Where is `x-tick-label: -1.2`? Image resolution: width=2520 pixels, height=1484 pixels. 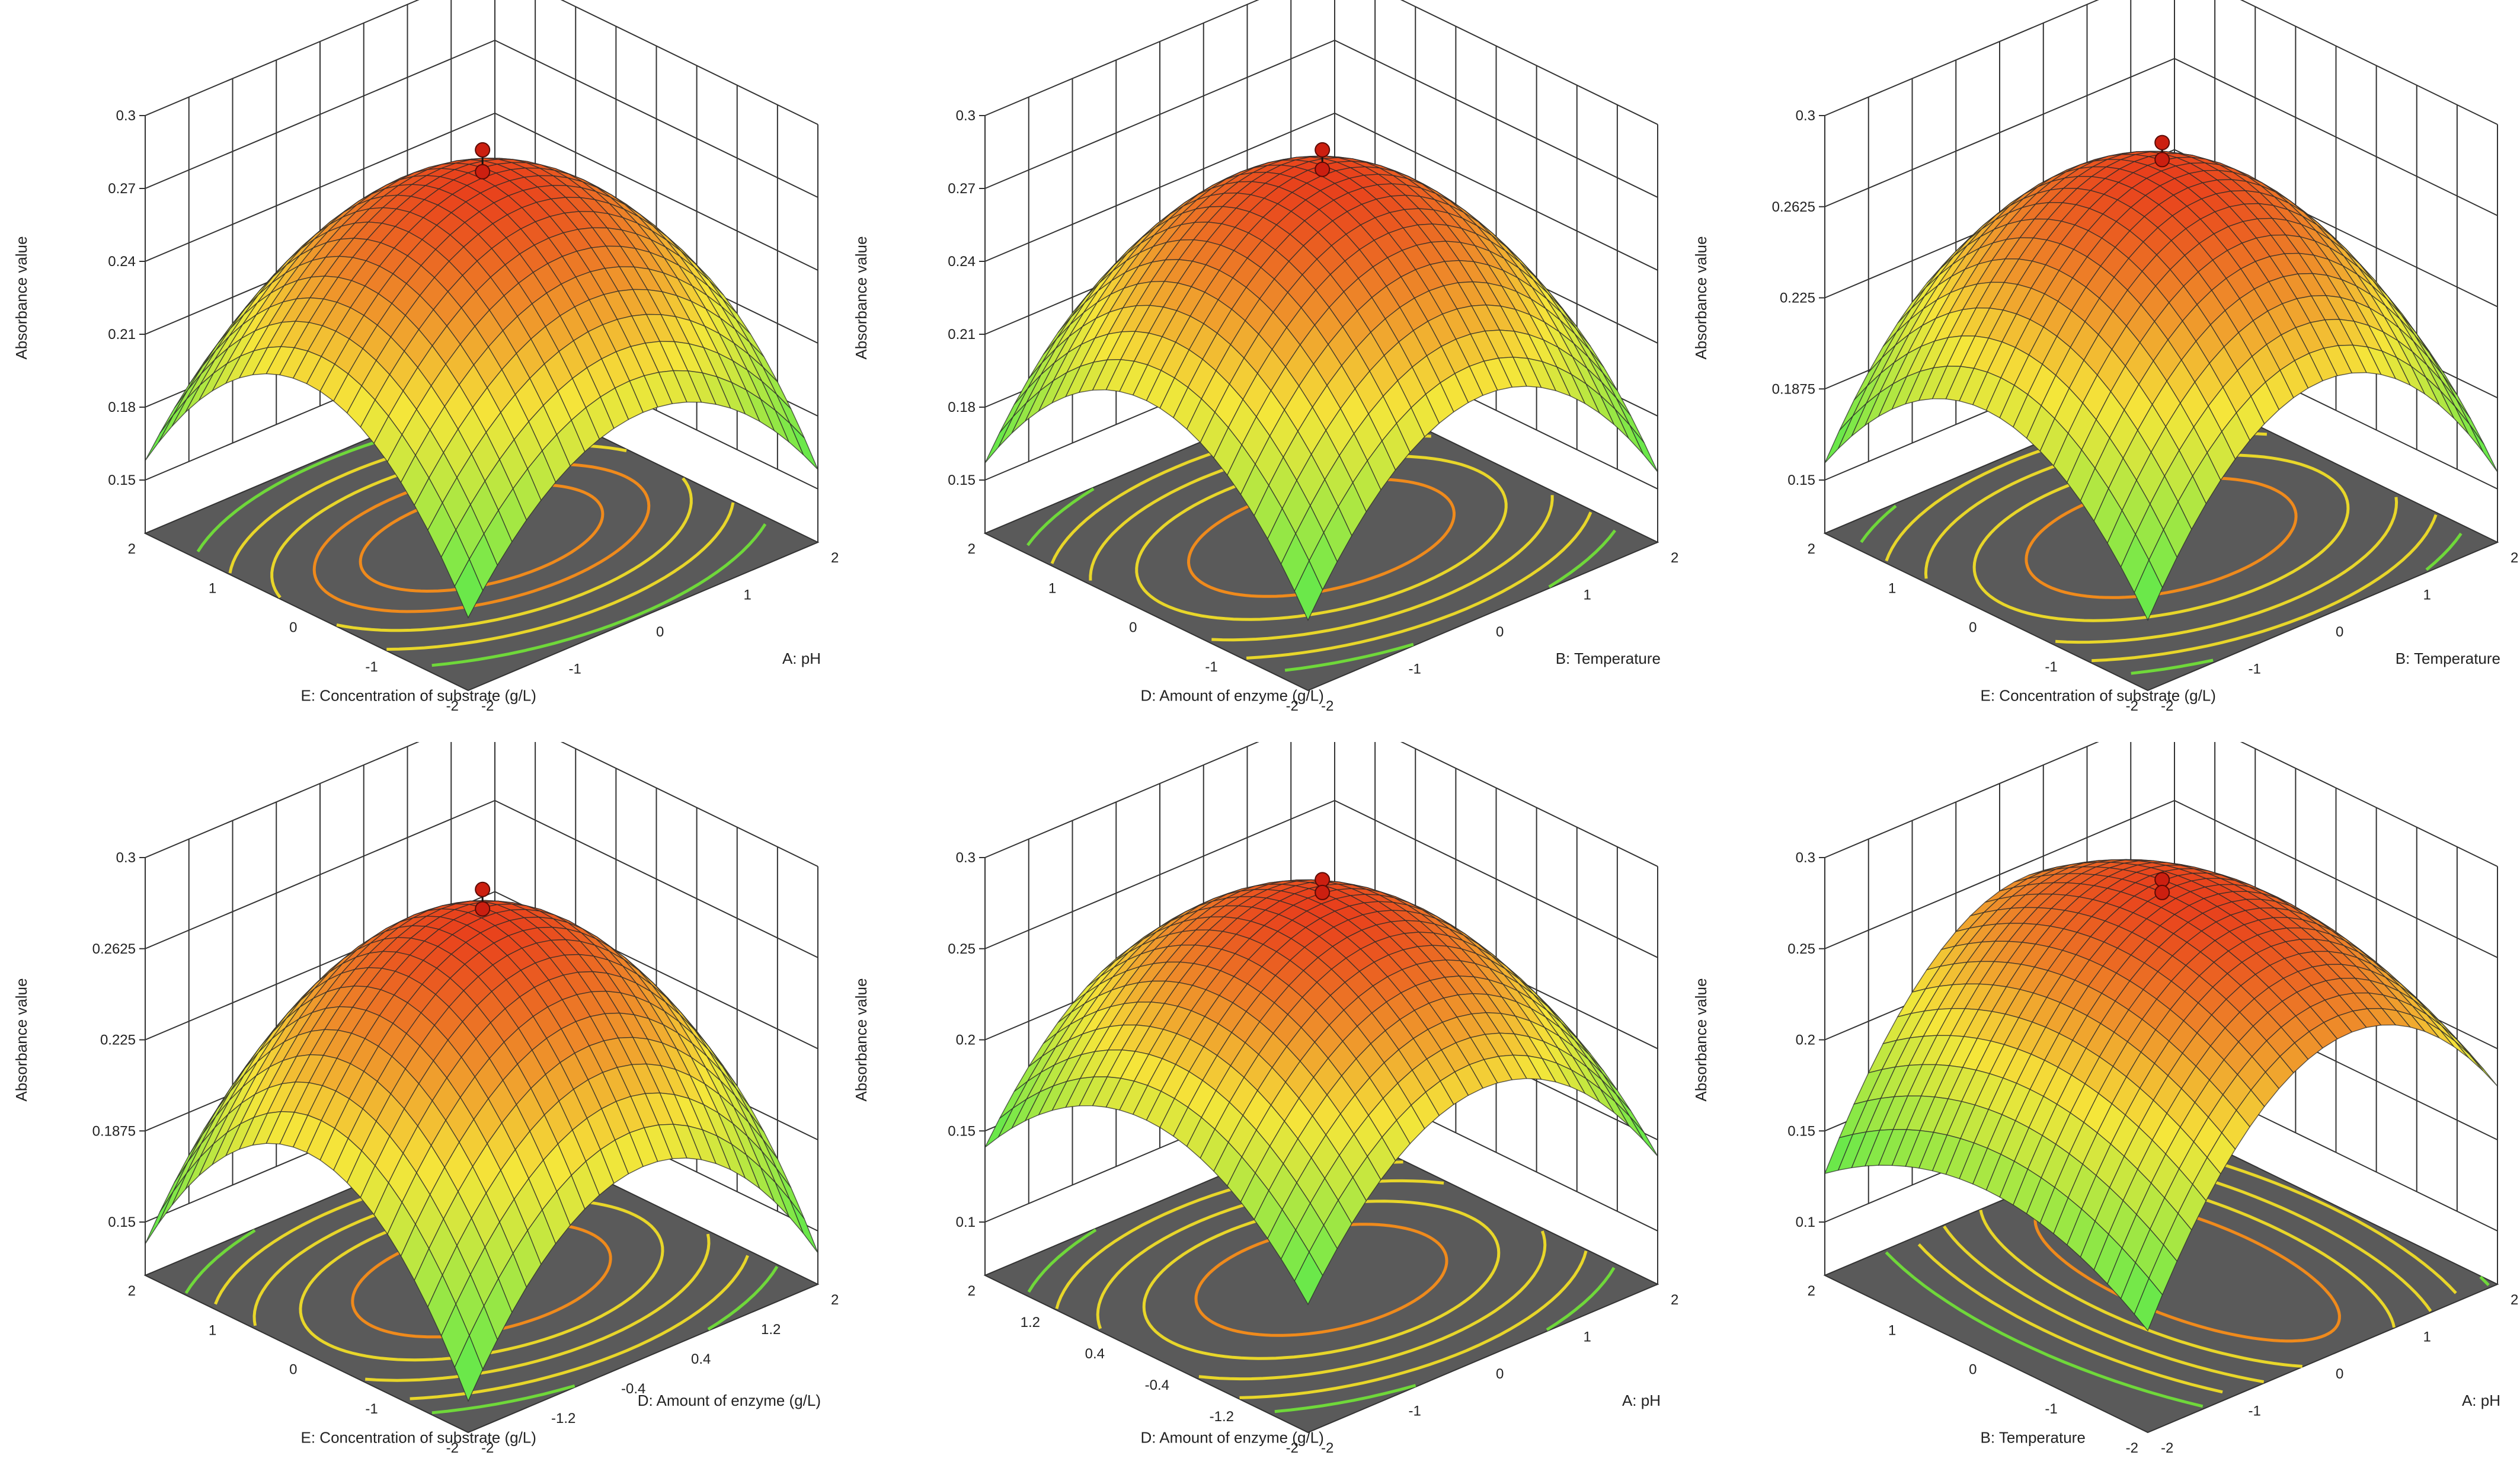 x-tick-label: -1.2 is located at coordinates (563, 1419).